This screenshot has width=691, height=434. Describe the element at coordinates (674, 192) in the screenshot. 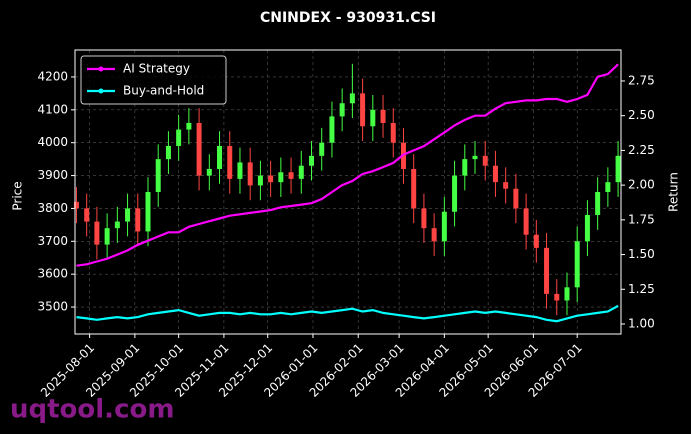

I see `y2-axis-label: Return` at that location.